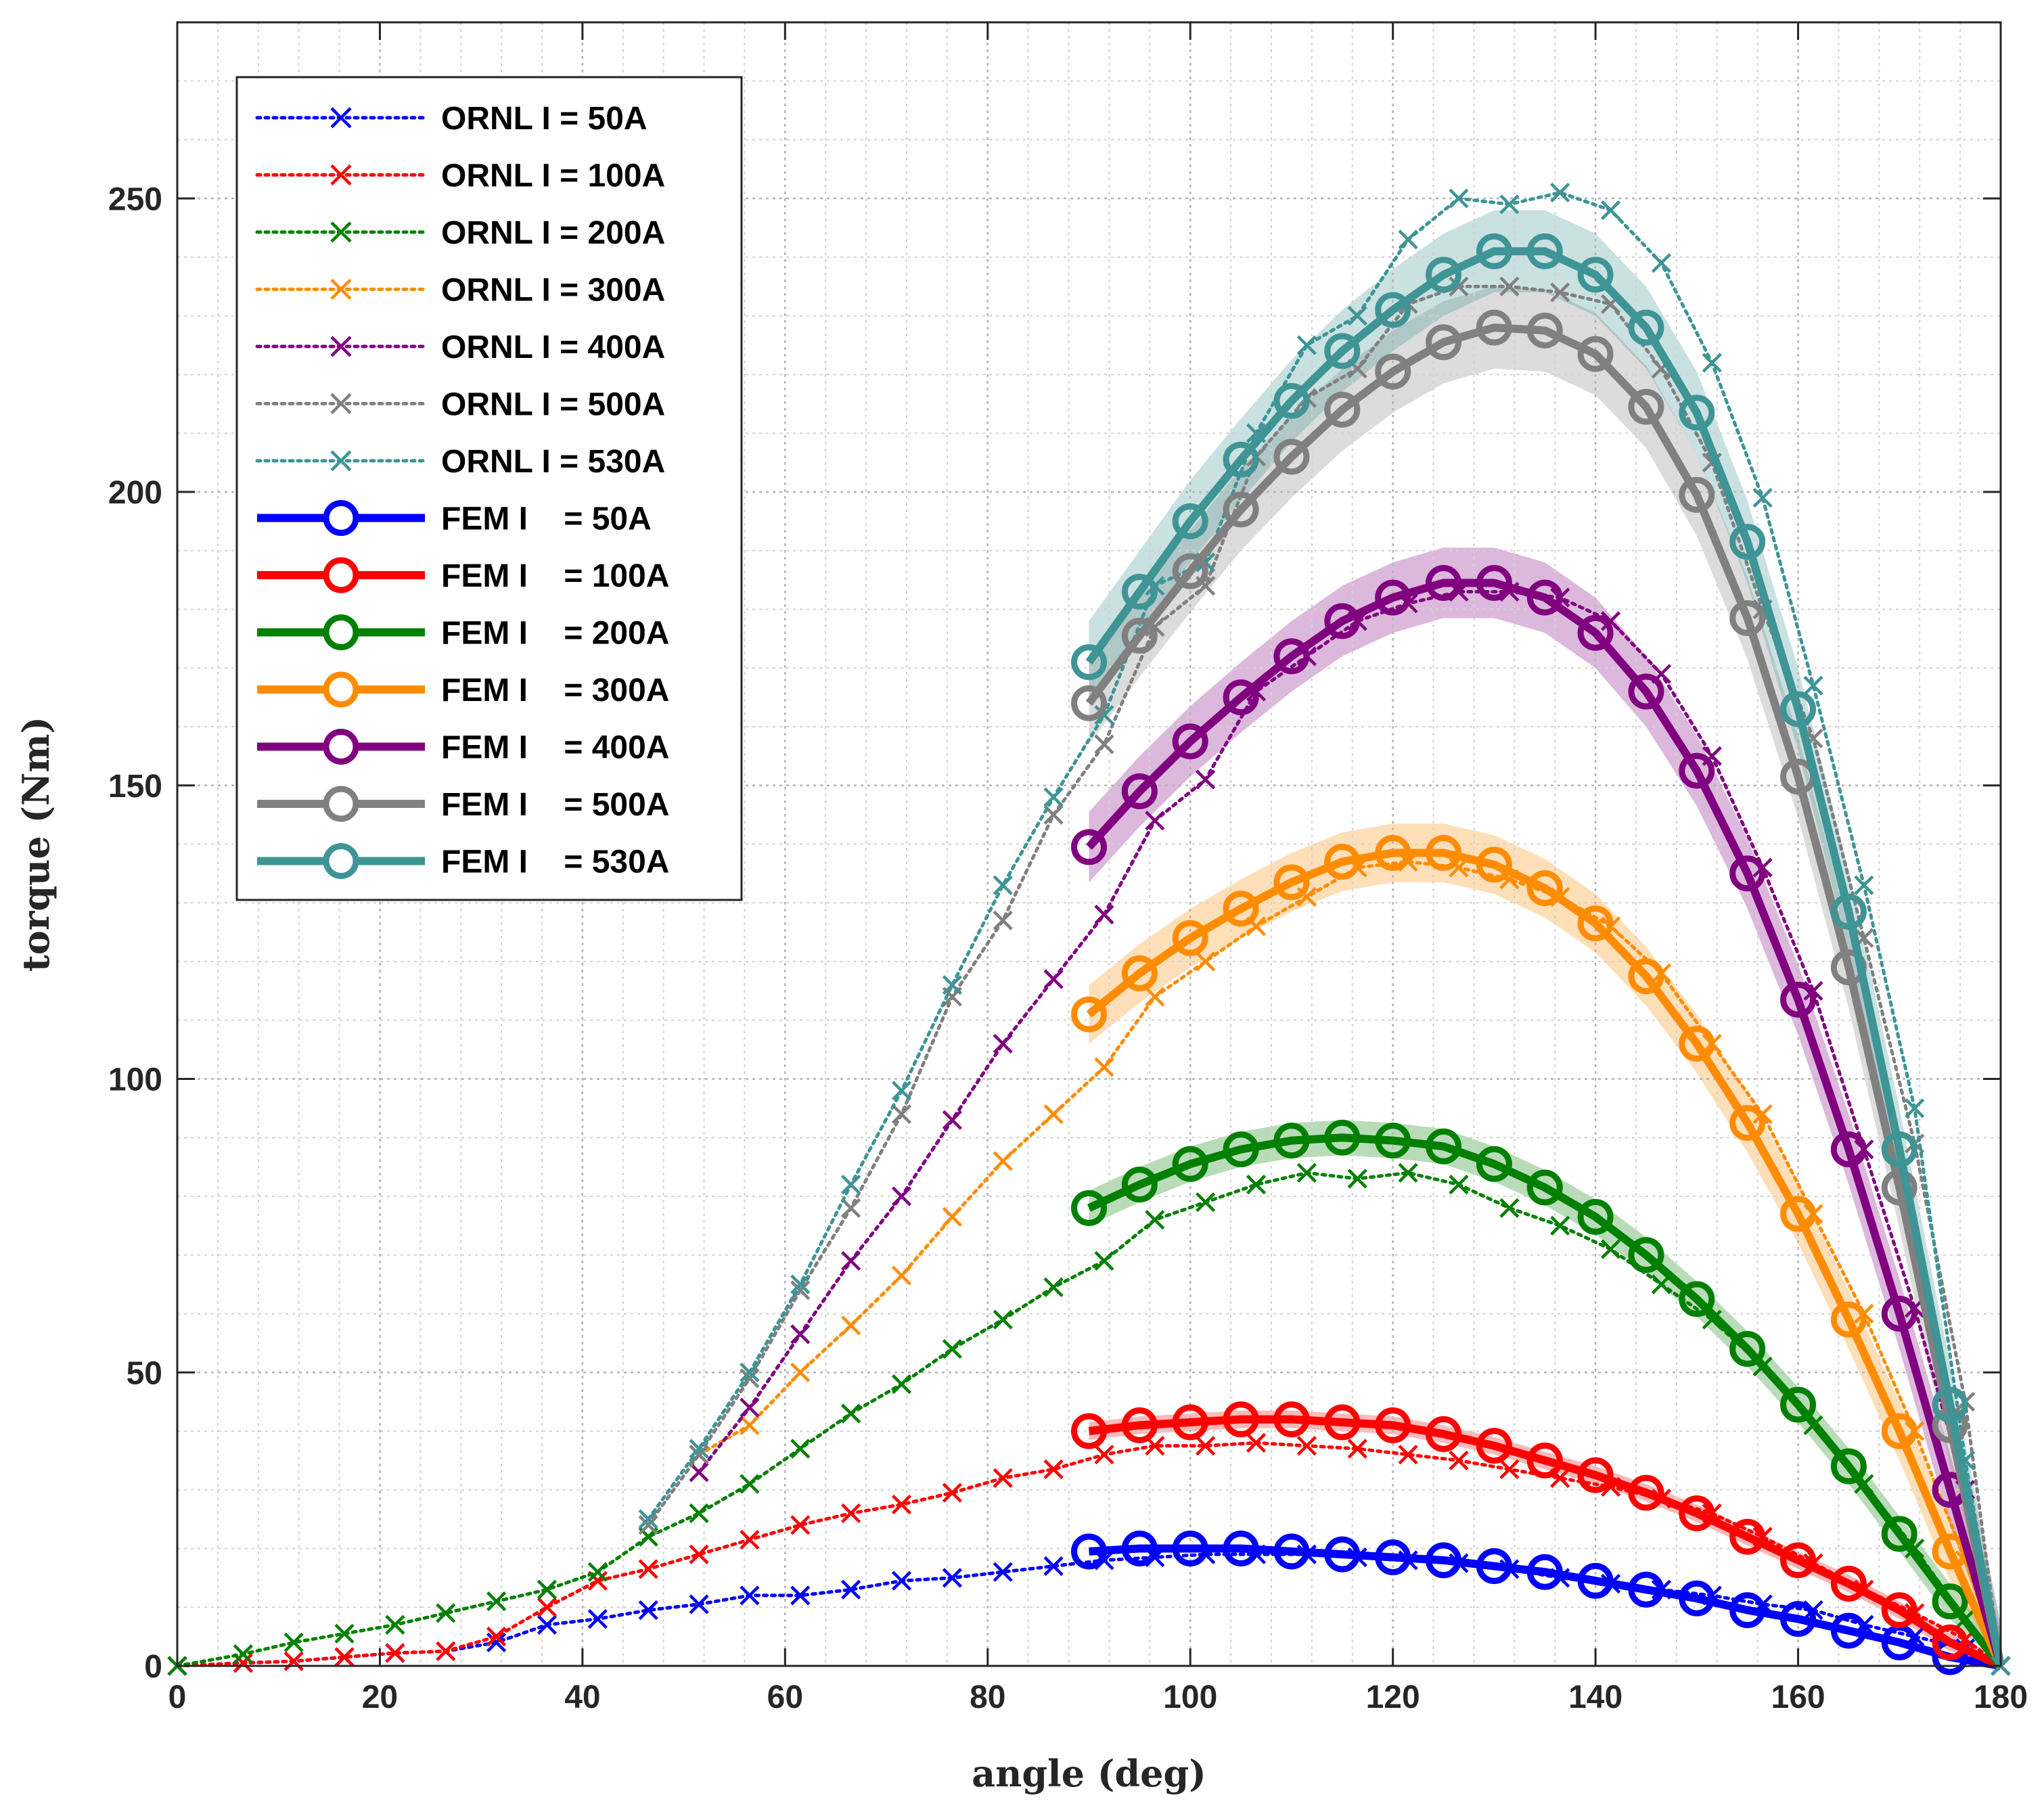  I want to click on ornl-line, so click(1089, 1554).